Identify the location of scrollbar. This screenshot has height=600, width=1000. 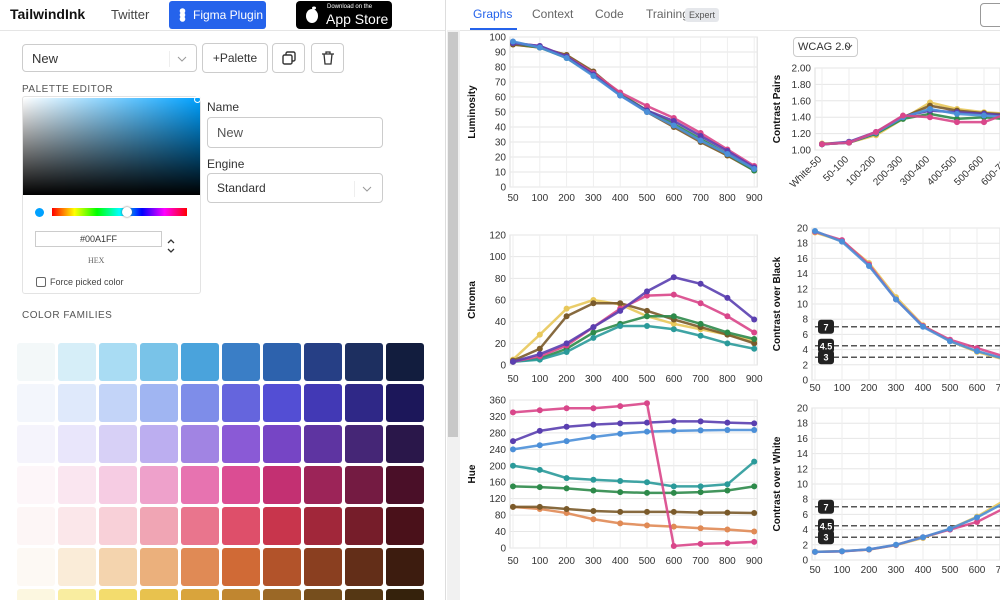
(453, 315).